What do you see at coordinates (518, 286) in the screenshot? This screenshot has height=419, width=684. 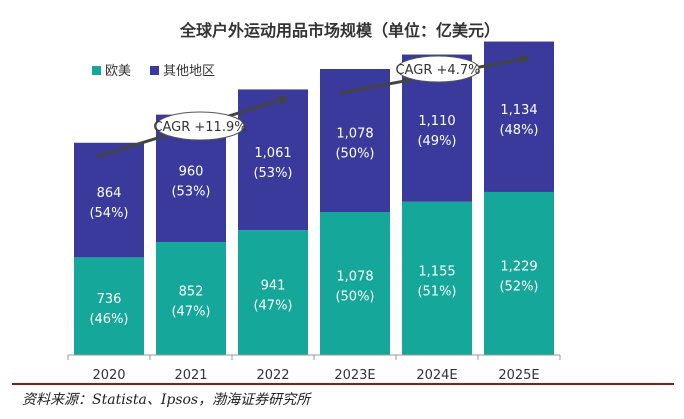 I see `bar-share-label: (52%)` at bounding box center [518, 286].